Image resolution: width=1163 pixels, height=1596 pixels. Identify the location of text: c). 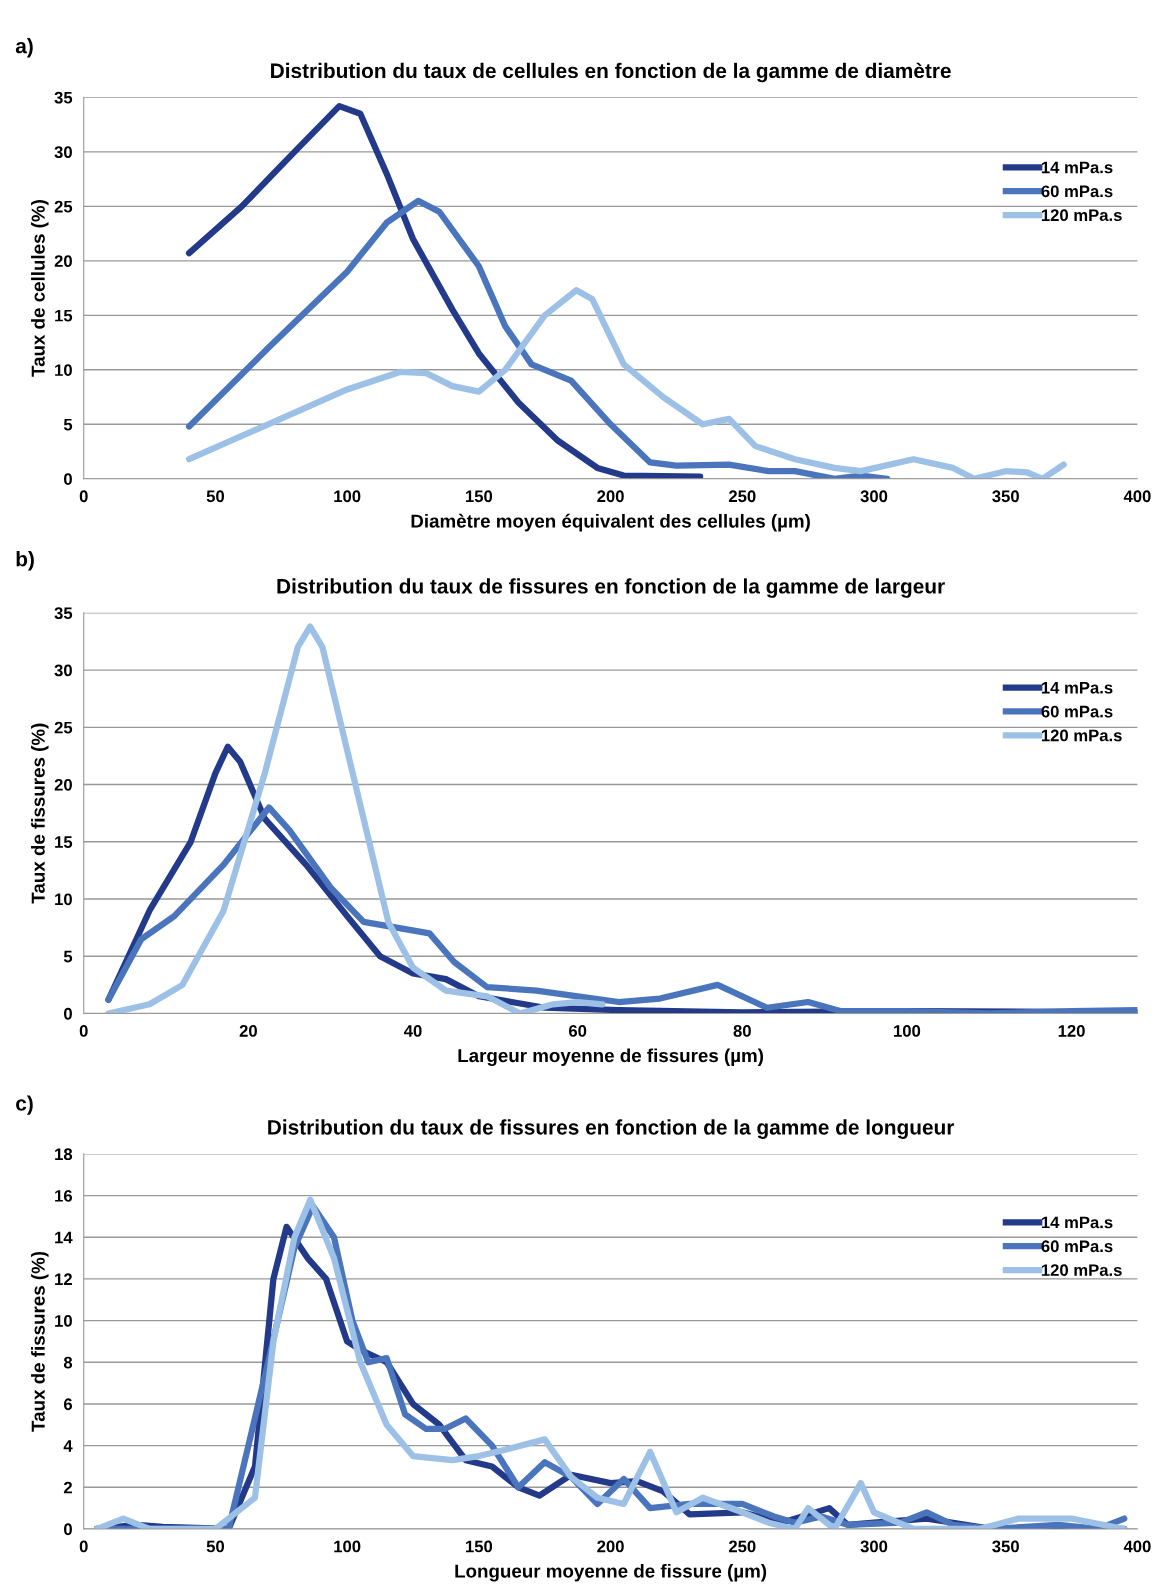
(24, 1105).